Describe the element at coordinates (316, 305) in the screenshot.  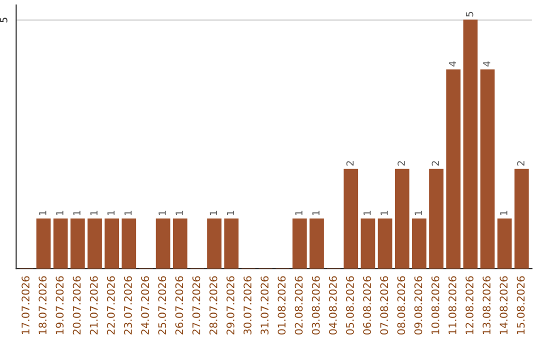
I see `x-tick-label: 03.08.2026` at that location.